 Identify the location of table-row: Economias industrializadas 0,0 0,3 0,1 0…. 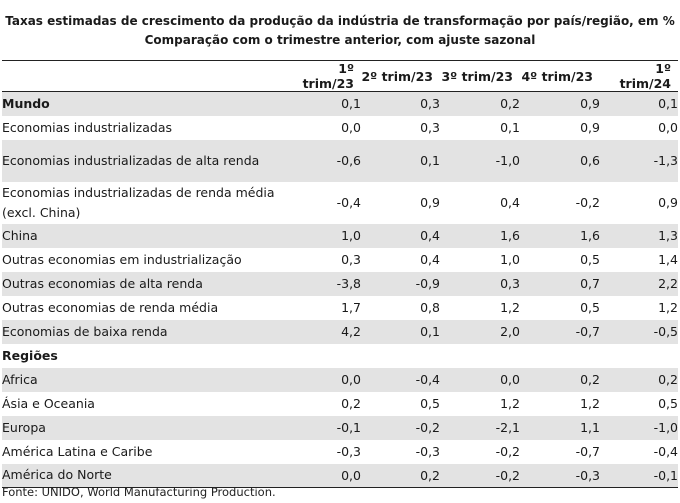
(340, 128).